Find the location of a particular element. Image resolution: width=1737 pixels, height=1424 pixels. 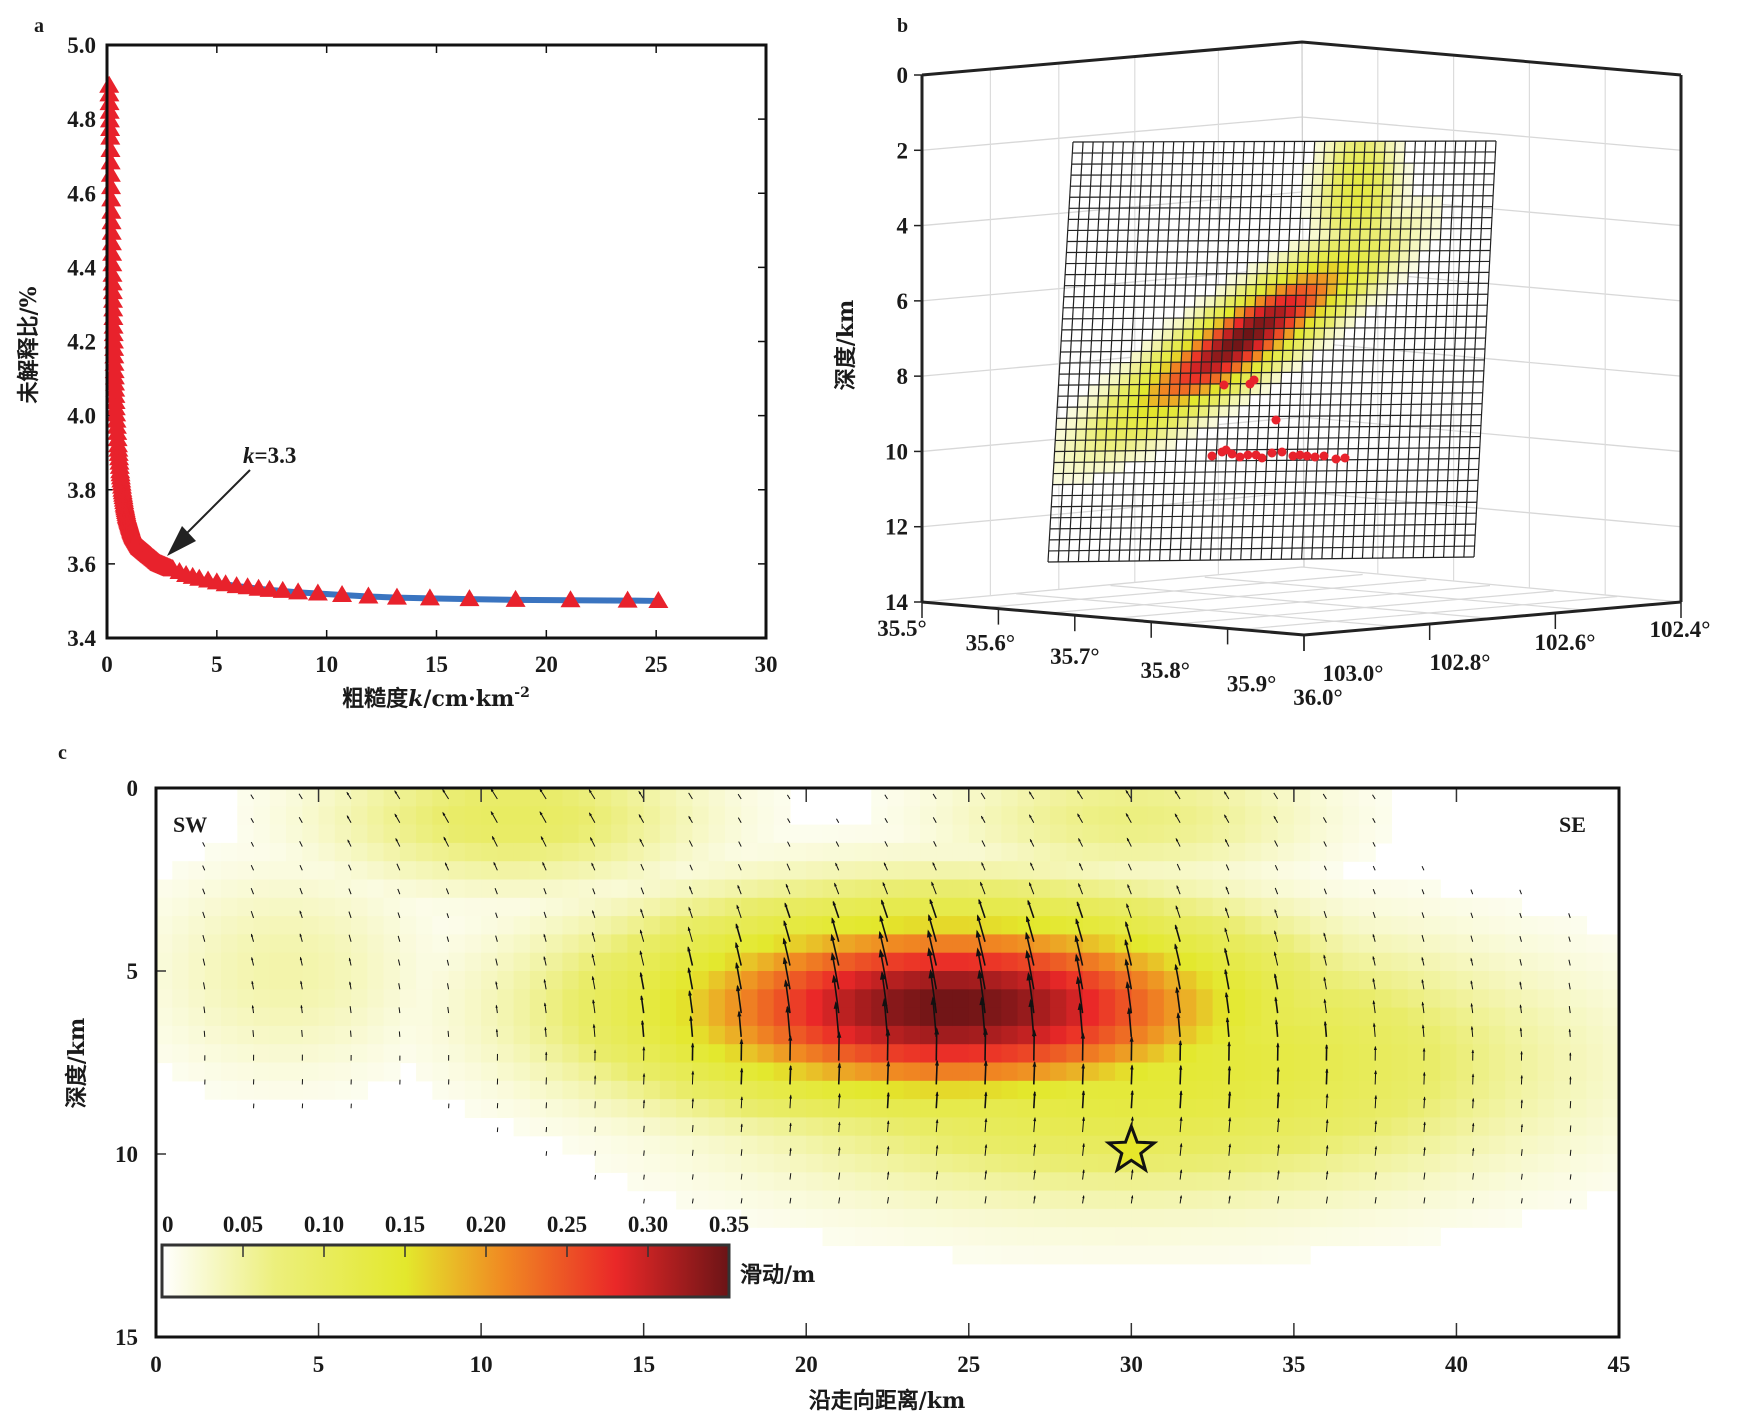

panel-b-fault-mesh is located at coordinates (1272, 351).